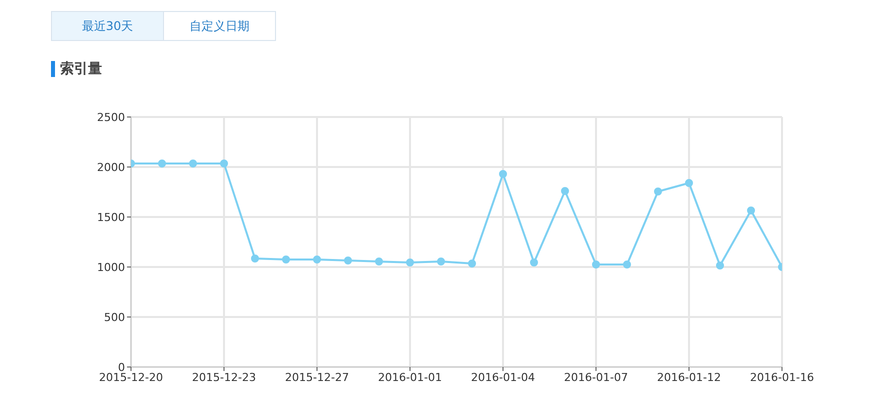  Describe the element at coordinates (782, 377) in the screenshot. I see `x-tick-label: 2016-01-16` at that location.